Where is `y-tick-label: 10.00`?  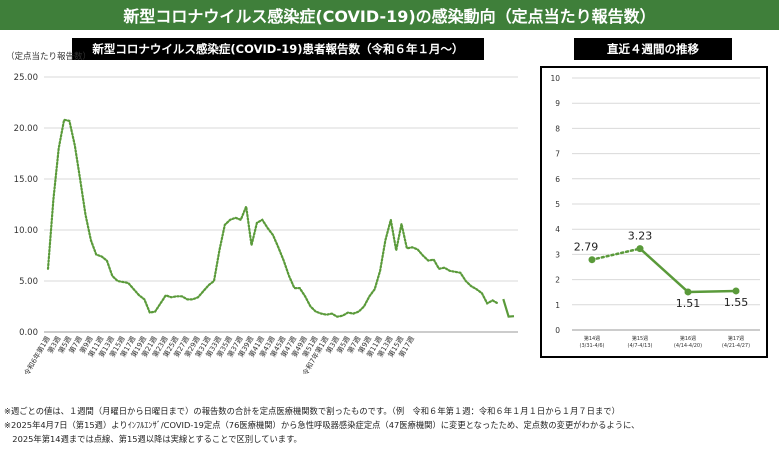 y-tick-label: 10.00 is located at coordinates (26, 231).